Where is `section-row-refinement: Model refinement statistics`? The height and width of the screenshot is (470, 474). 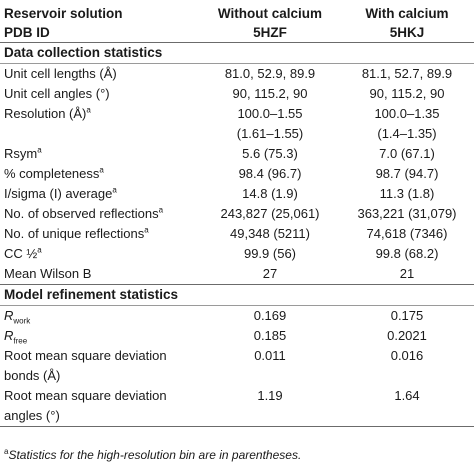 section-row-refinement: Model refinement statistics is located at coordinates (237, 295).